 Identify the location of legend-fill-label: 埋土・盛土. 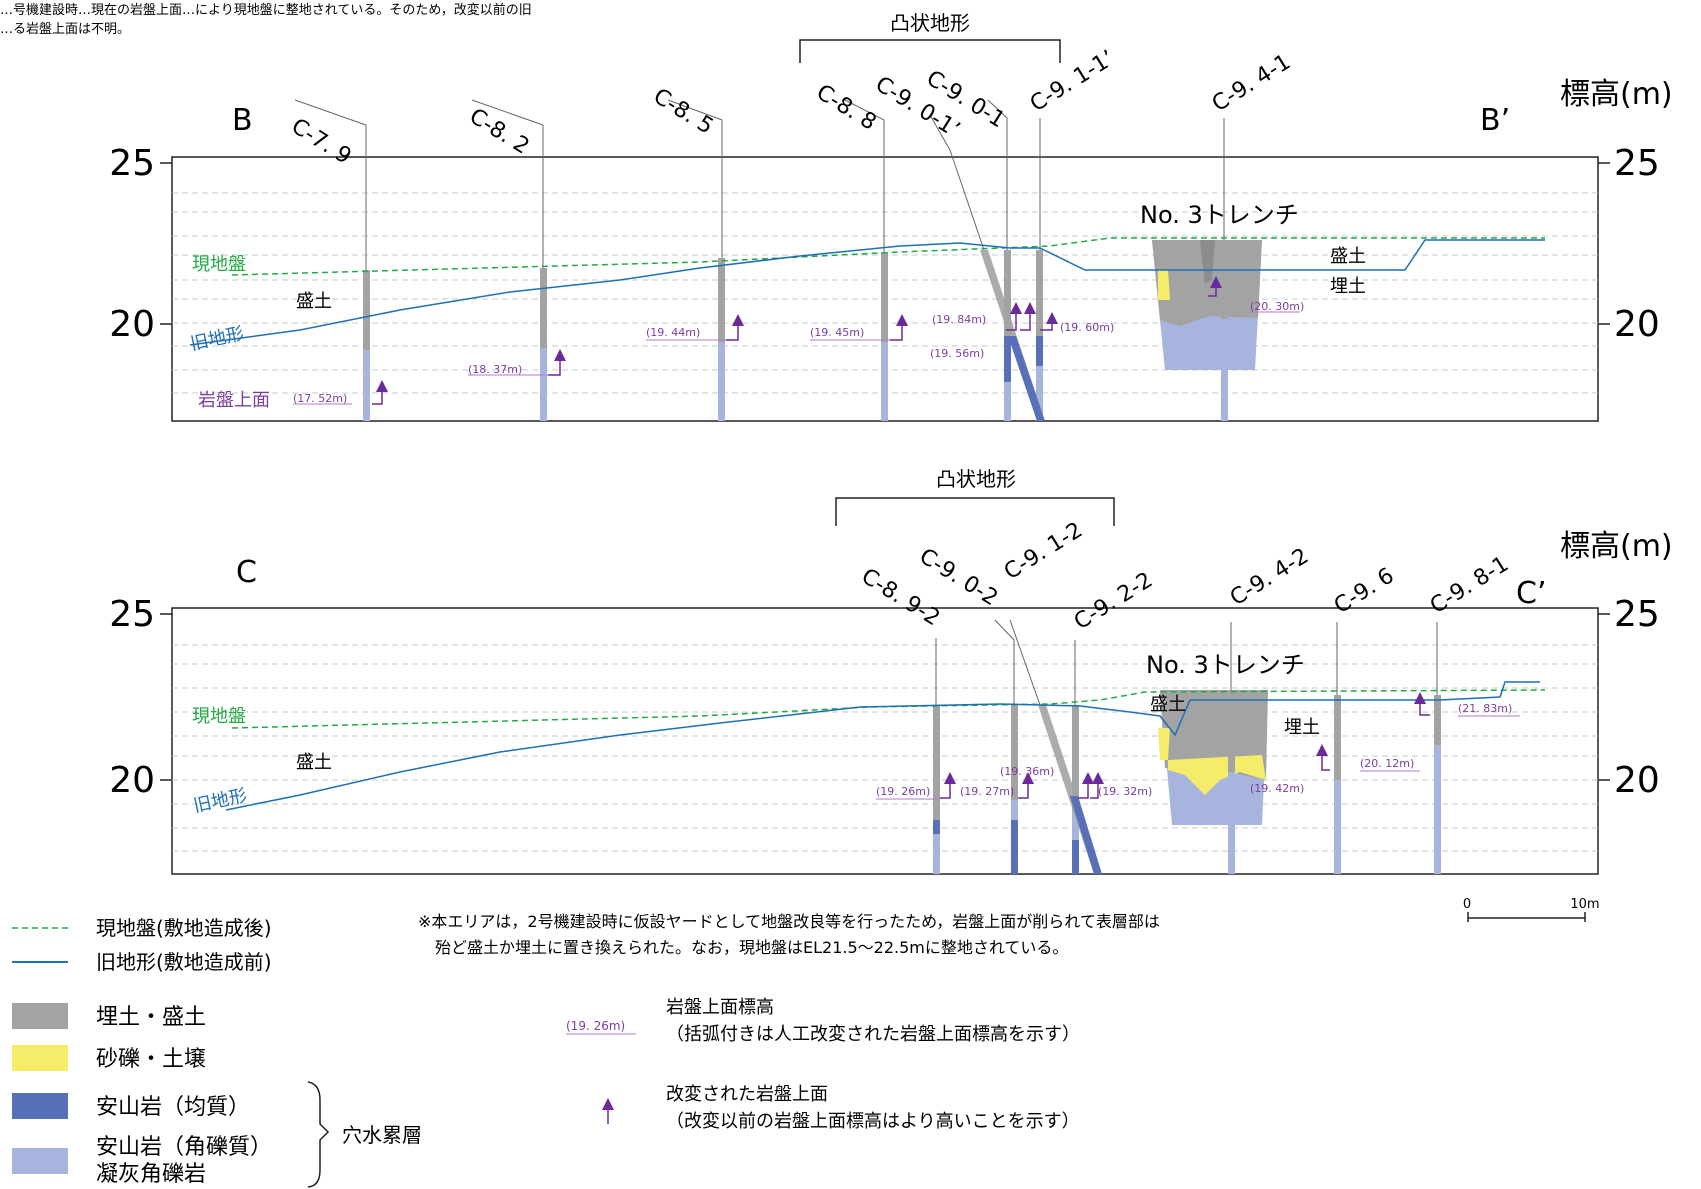
(151, 1017).